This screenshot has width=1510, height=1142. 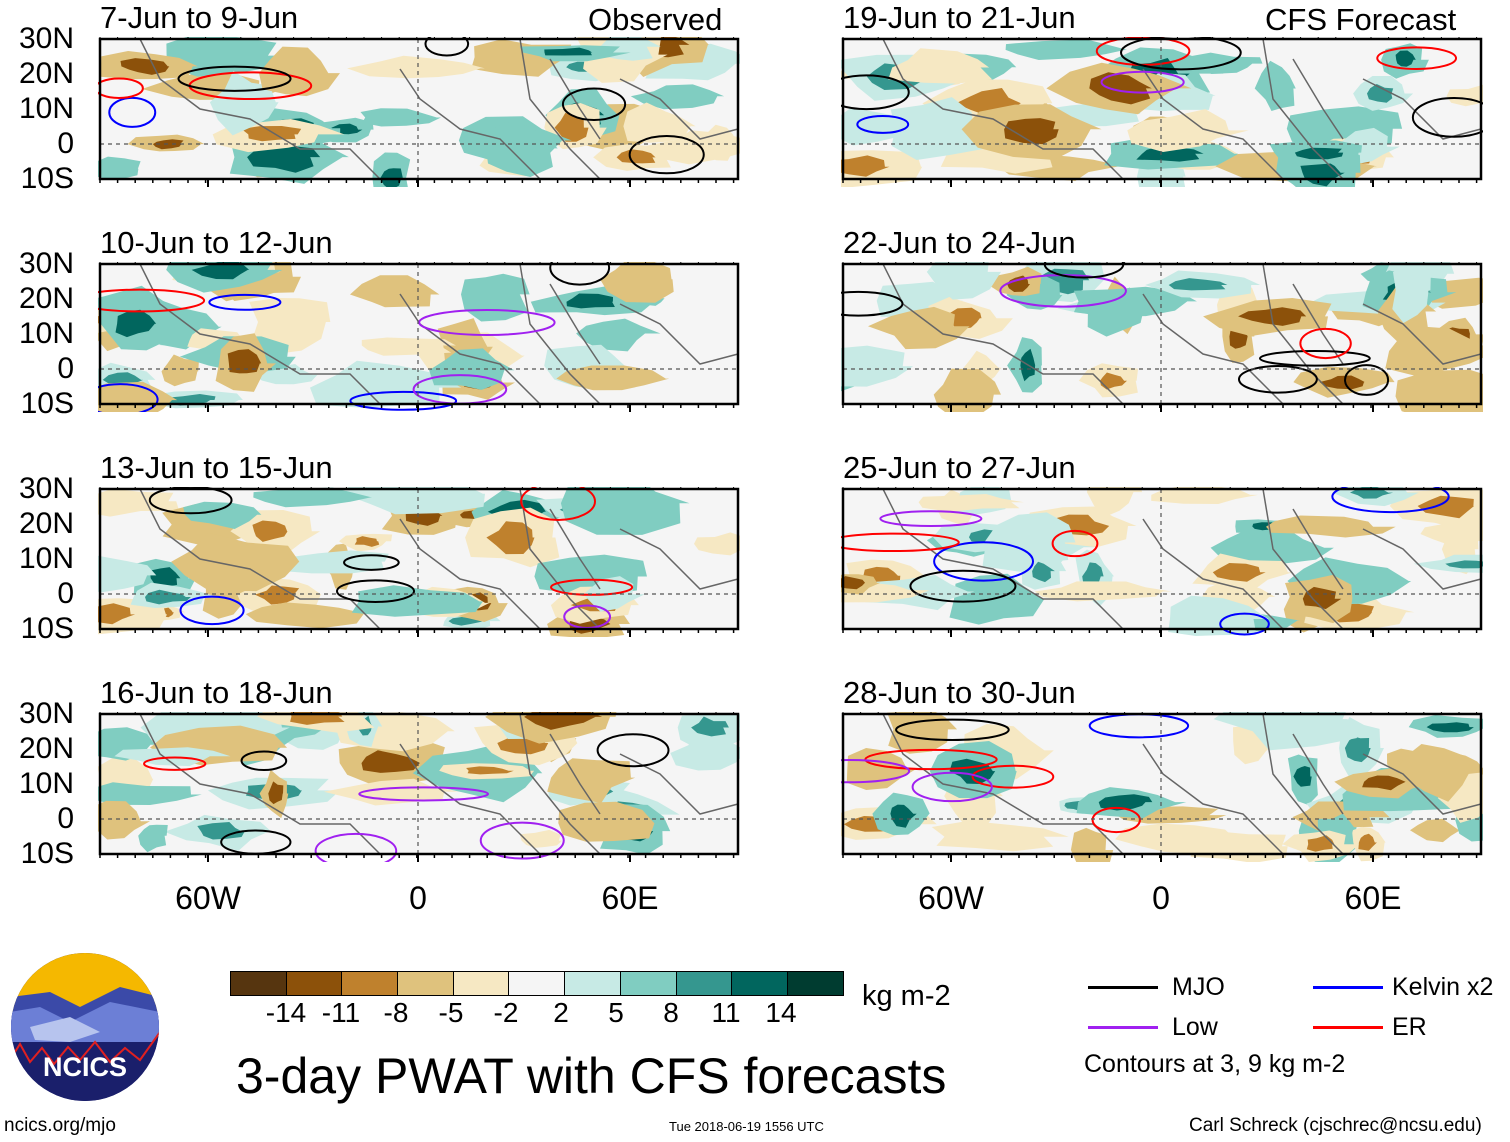 I want to click on kelvin-legend-line, so click(x=1348, y=987).